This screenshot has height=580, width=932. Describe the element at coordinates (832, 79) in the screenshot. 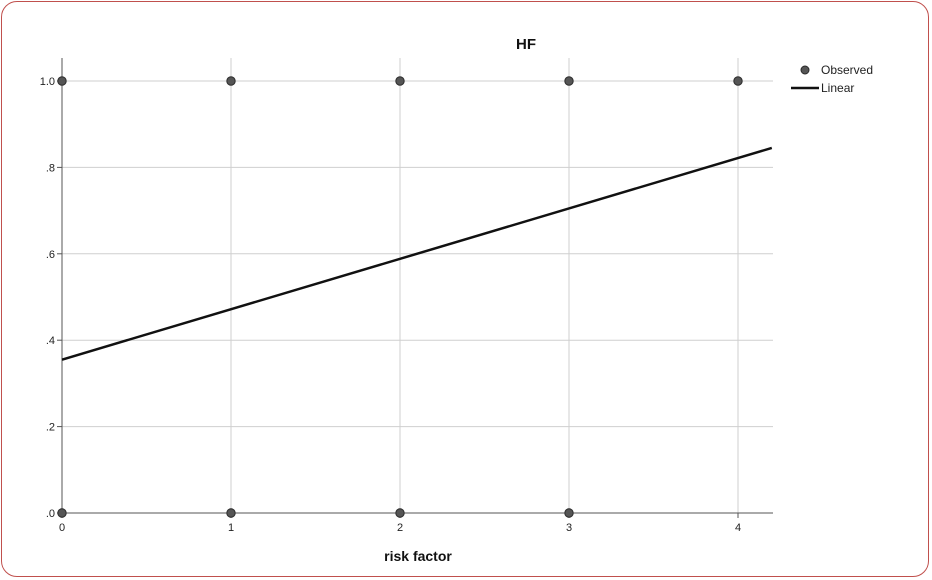

I see `legend: Observed Linear` at that location.